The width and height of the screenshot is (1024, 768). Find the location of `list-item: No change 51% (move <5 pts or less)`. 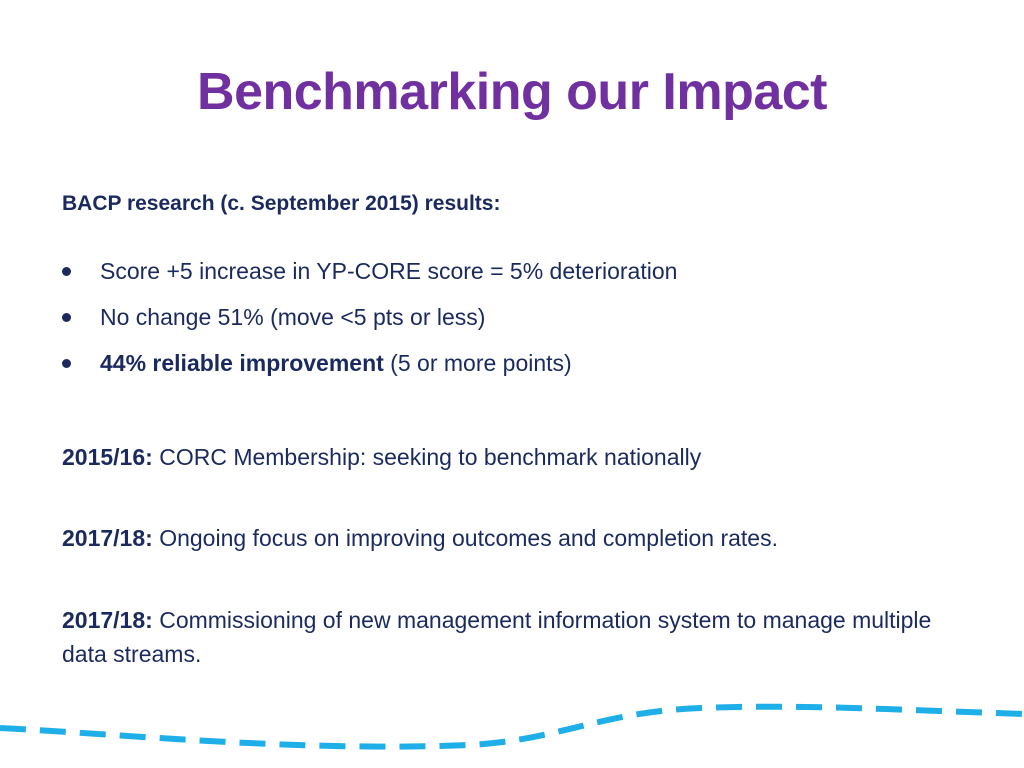

list-item: No change 51% (move <5 pts or less) is located at coordinates (369, 317).